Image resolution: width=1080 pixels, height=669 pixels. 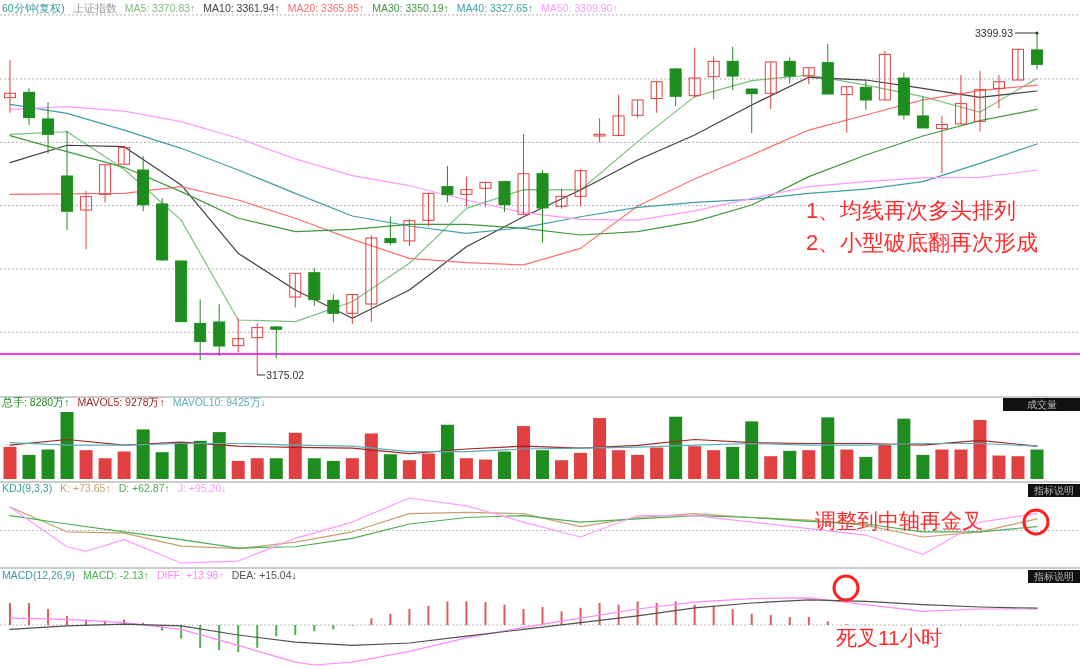 What do you see at coordinates (579, 8) in the screenshot?
I see `text: MA50: 3309.90↑` at bounding box center [579, 8].